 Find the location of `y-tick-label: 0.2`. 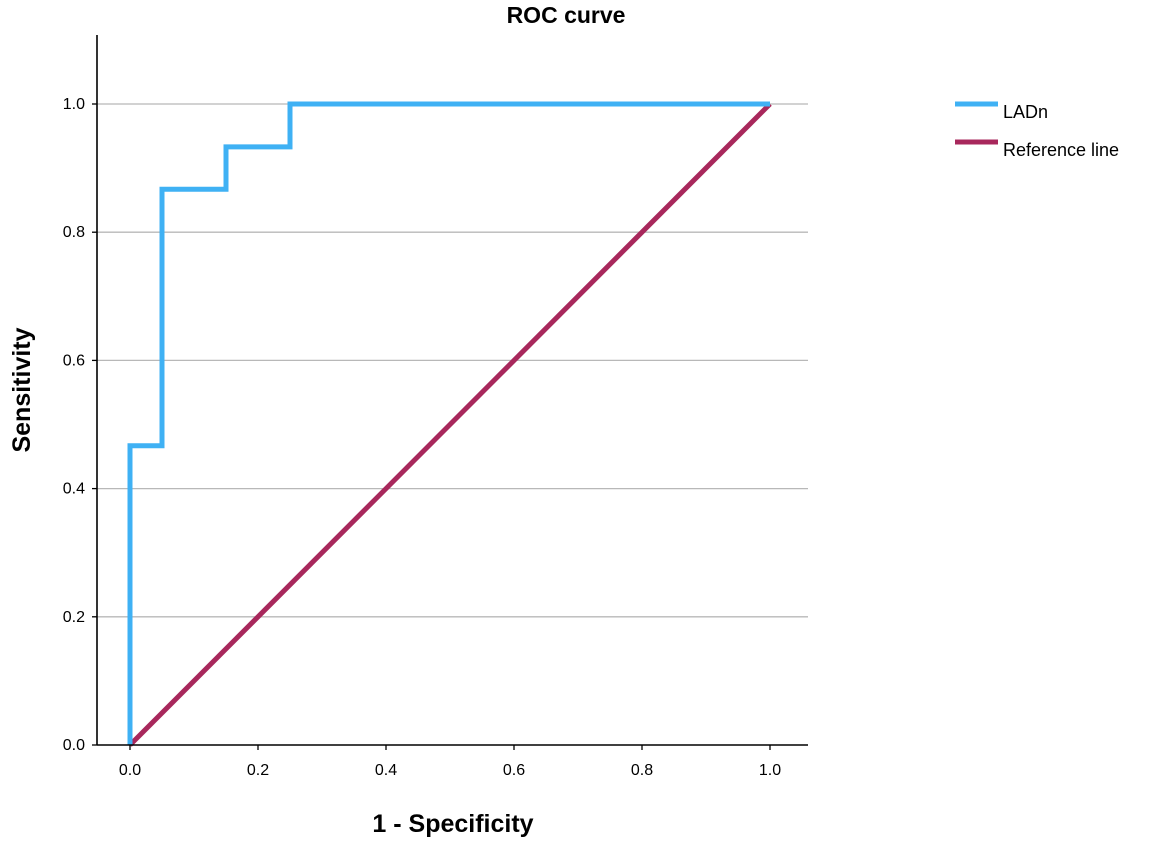

y-tick-label: 0.2 is located at coordinates (74, 617).